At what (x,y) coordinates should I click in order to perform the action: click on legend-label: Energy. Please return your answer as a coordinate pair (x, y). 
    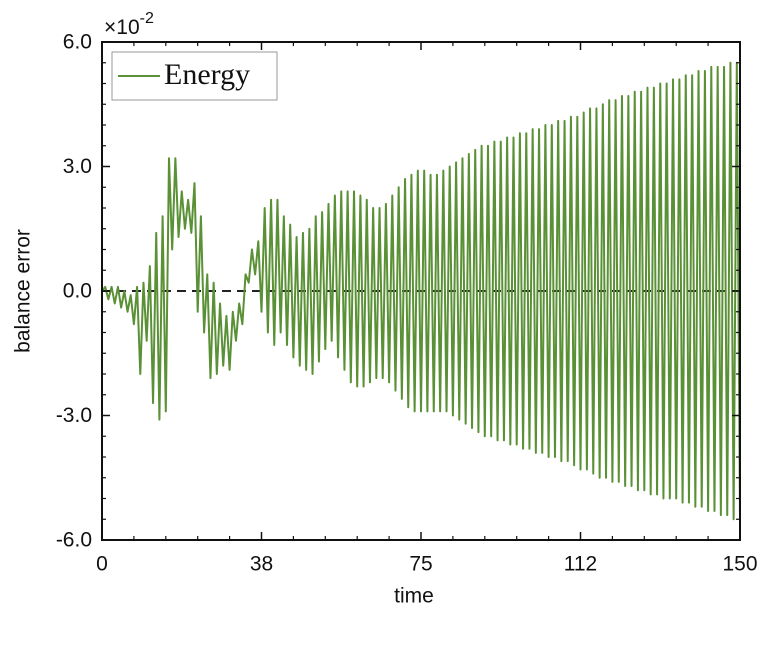
    Looking at the image, I should click on (207, 74).